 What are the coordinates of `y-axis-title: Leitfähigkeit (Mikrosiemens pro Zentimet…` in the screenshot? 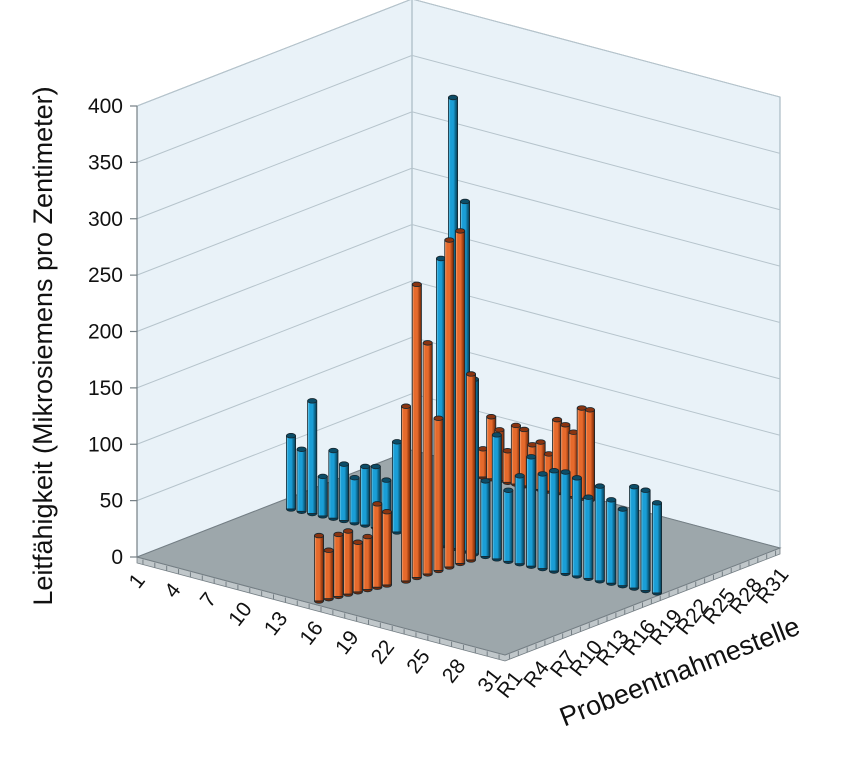 It's located at (43, 345).